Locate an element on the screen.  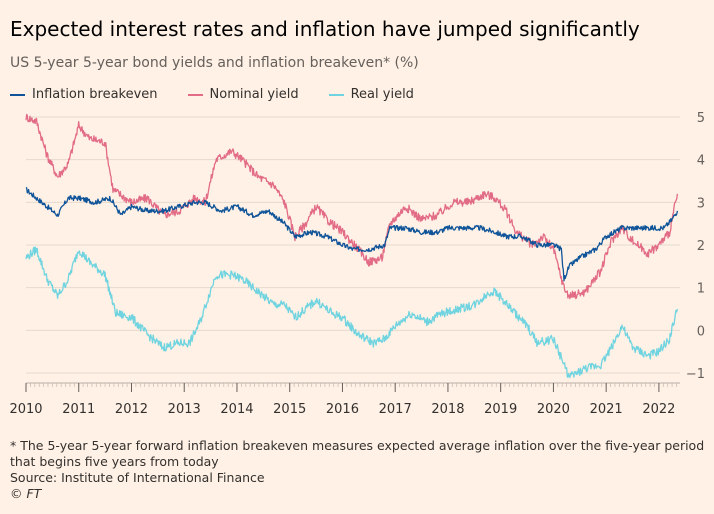
legend-swatch-nominal-yield is located at coordinates (195, 94).